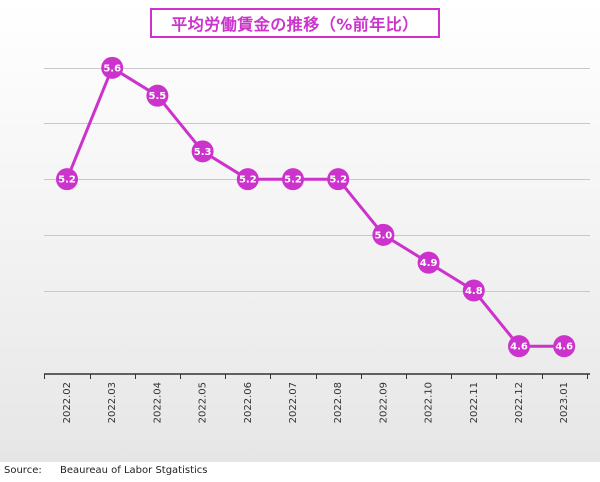 The width and height of the screenshot is (600, 482). Describe the element at coordinates (203, 402) in the screenshot. I see `x-tick-label: 2022.05` at that location.